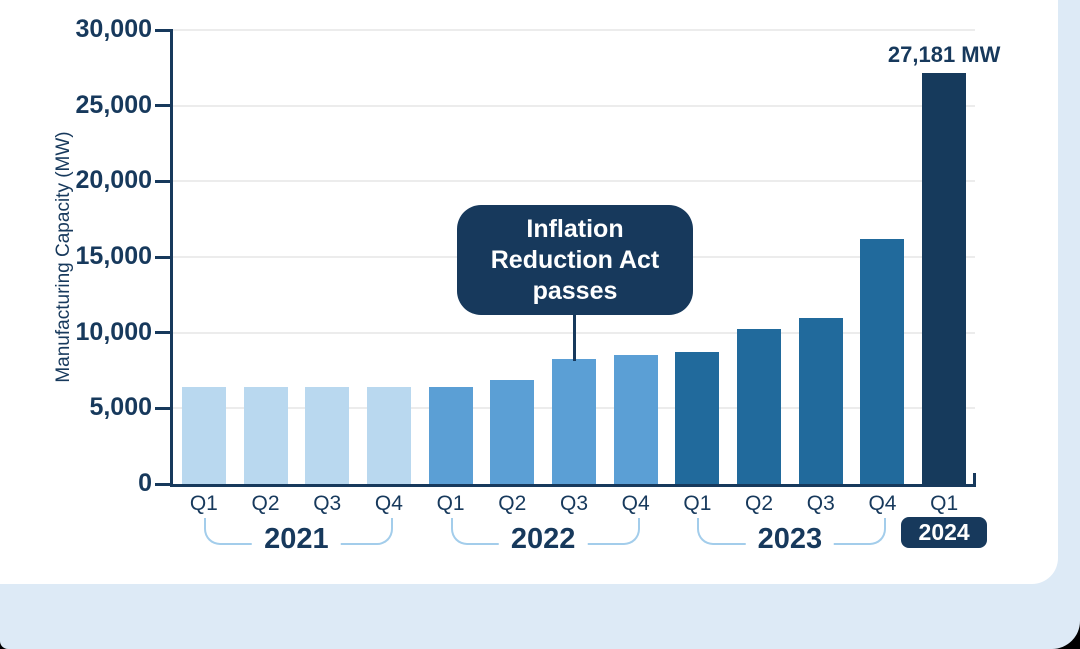 The width and height of the screenshot is (1080, 649). I want to click on x-label-2022-q3: Q3, so click(573, 503).